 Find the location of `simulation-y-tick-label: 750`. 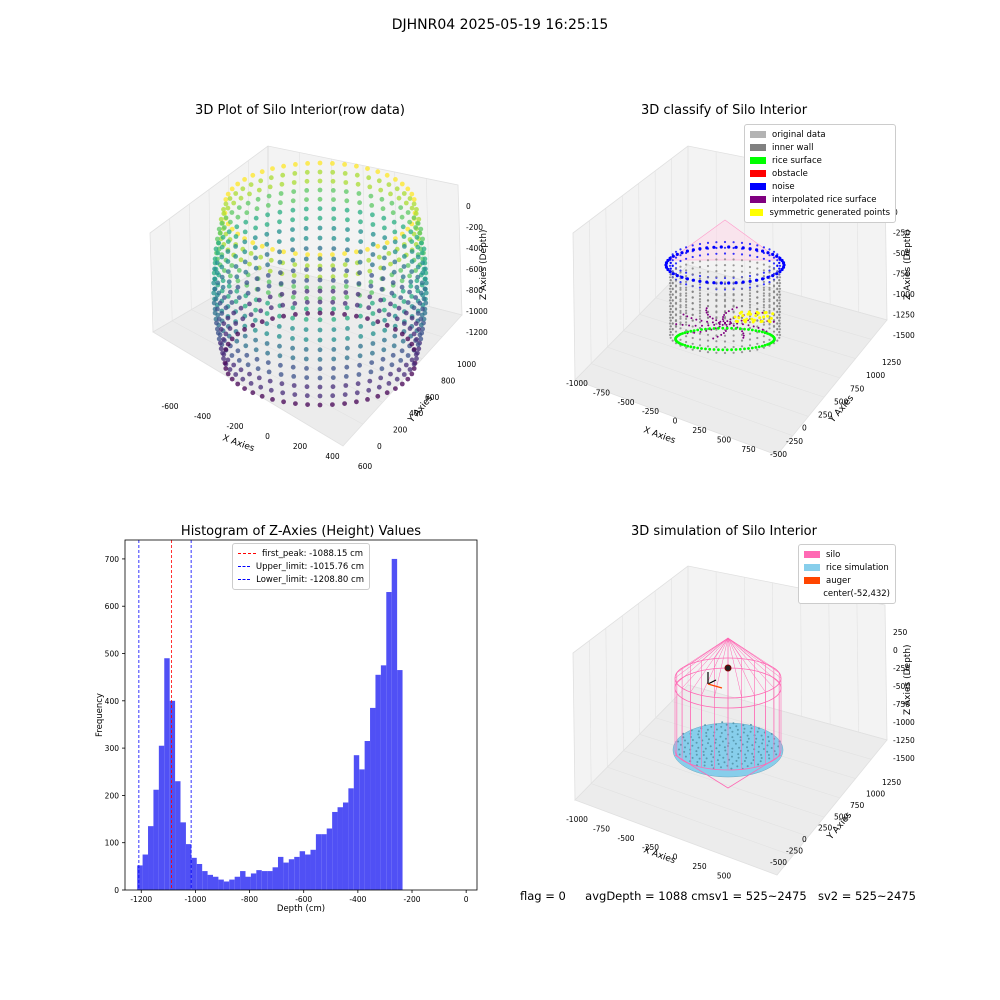

simulation-y-tick-label: 750 is located at coordinates (857, 805).